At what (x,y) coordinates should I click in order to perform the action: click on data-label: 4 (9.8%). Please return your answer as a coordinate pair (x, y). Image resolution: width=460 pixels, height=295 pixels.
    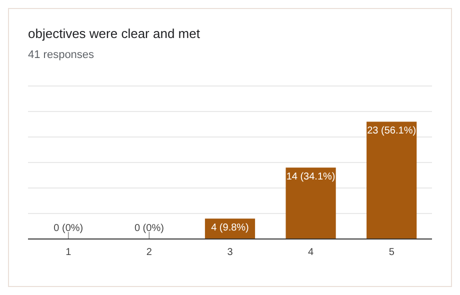
    Looking at the image, I should click on (230, 228).